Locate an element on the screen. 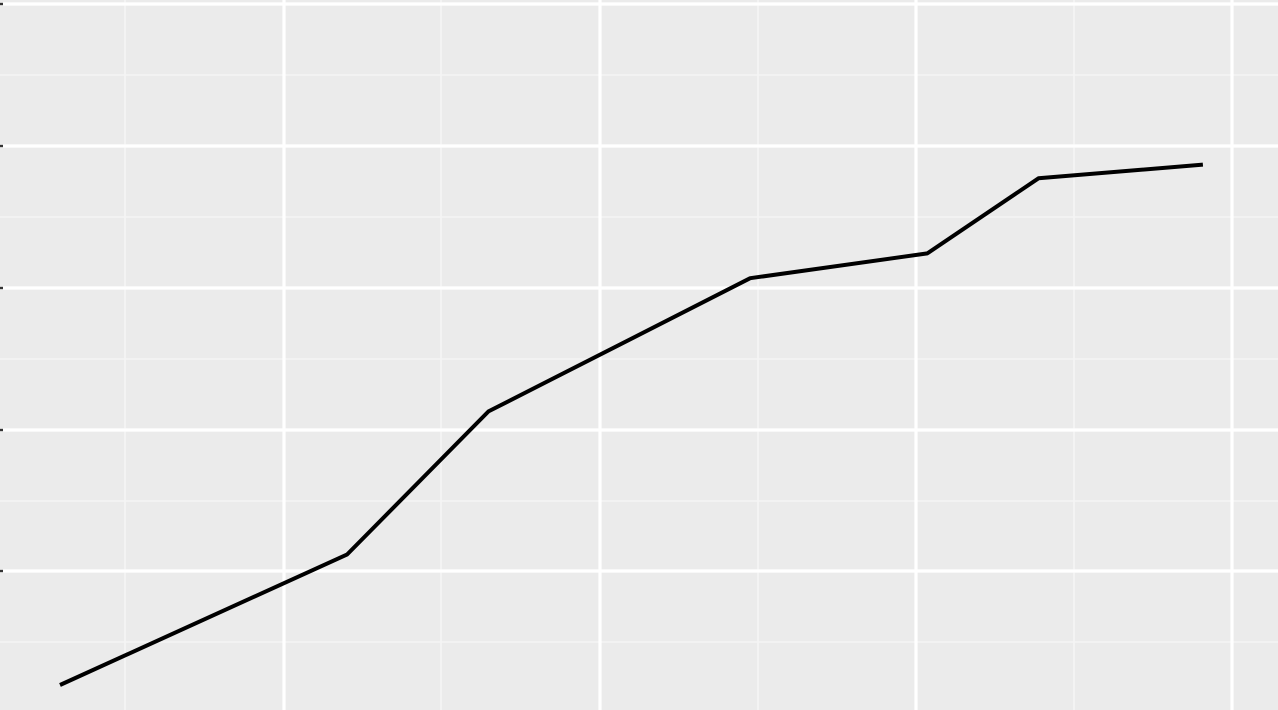 This screenshot has height=710, width=1278. y-axis-ticks is located at coordinates (1, 287).